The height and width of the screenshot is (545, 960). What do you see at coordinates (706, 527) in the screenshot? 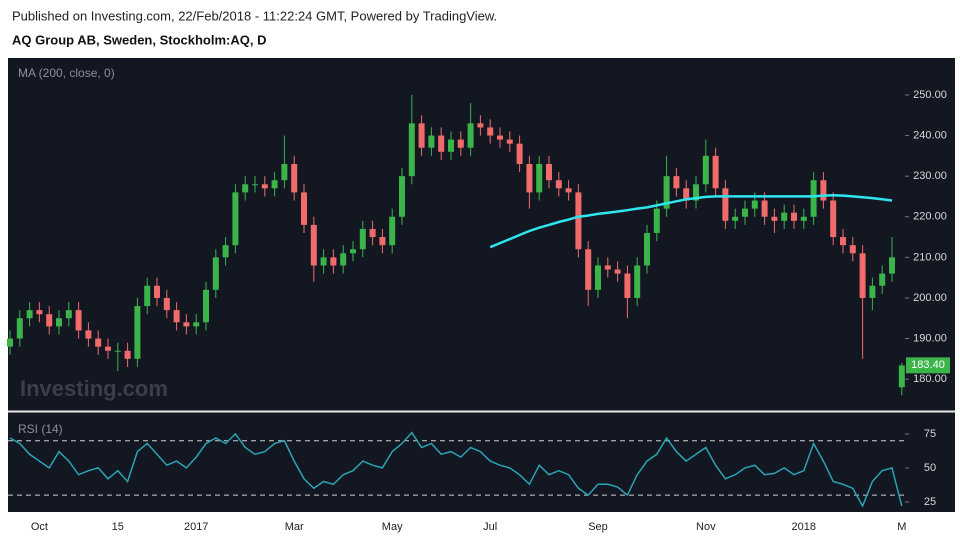
I see `x-tick-label: Nov` at bounding box center [706, 527].